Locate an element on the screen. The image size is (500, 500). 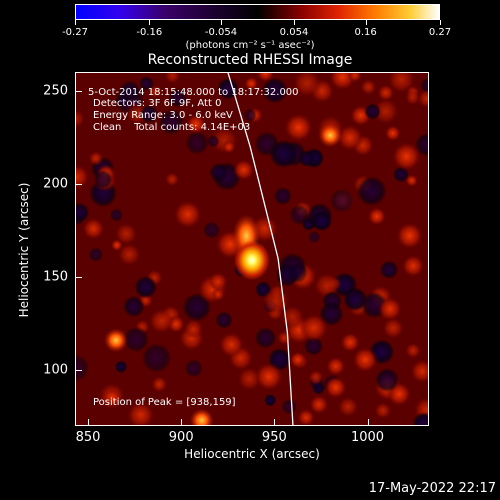
colorbar-tick-label: 0.16 is located at coordinates (365, 32).